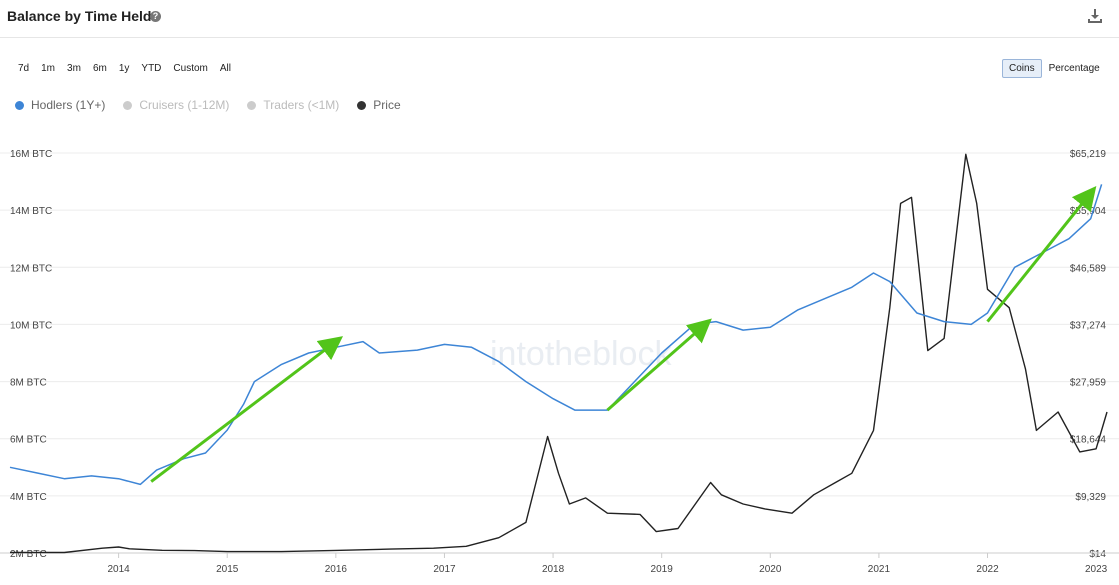 The height and width of the screenshot is (585, 1119). I want to click on range-button-6m: 6m, so click(99, 68).